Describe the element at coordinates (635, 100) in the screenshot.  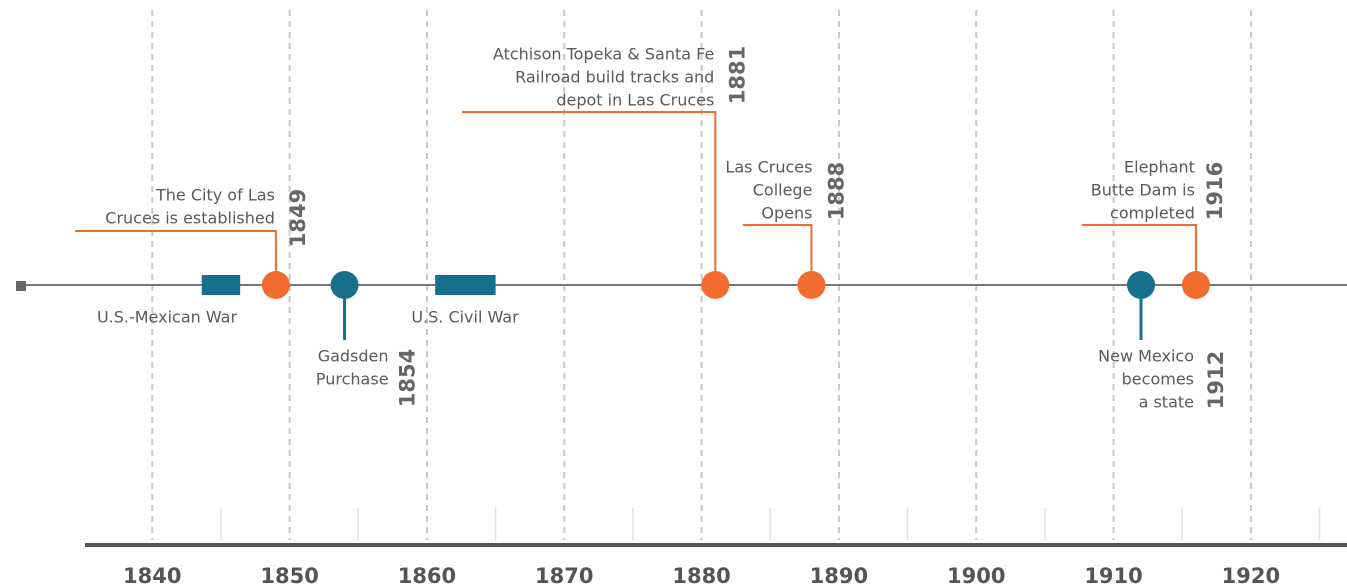
I see `event-label: depot in Las Cruces` at that location.